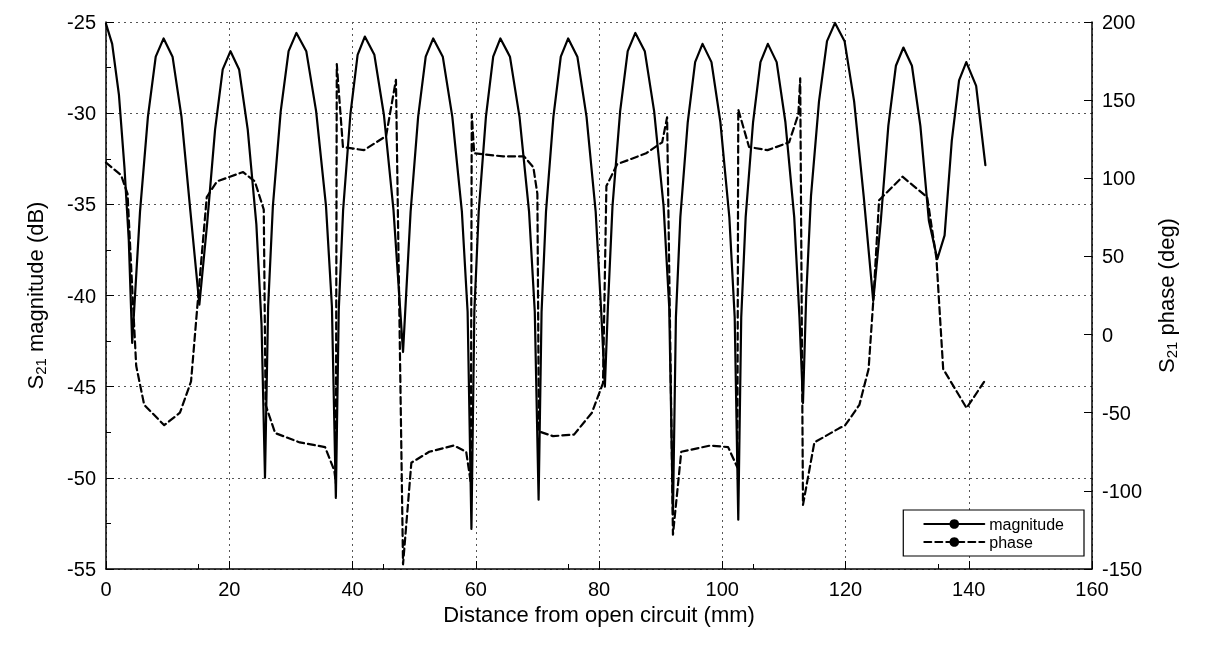 The image size is (1216, 652). What do you see at coordinates (229, 589) in the screenshot?
I see `x-tick-label: 20` at bounding box center [229, 589].